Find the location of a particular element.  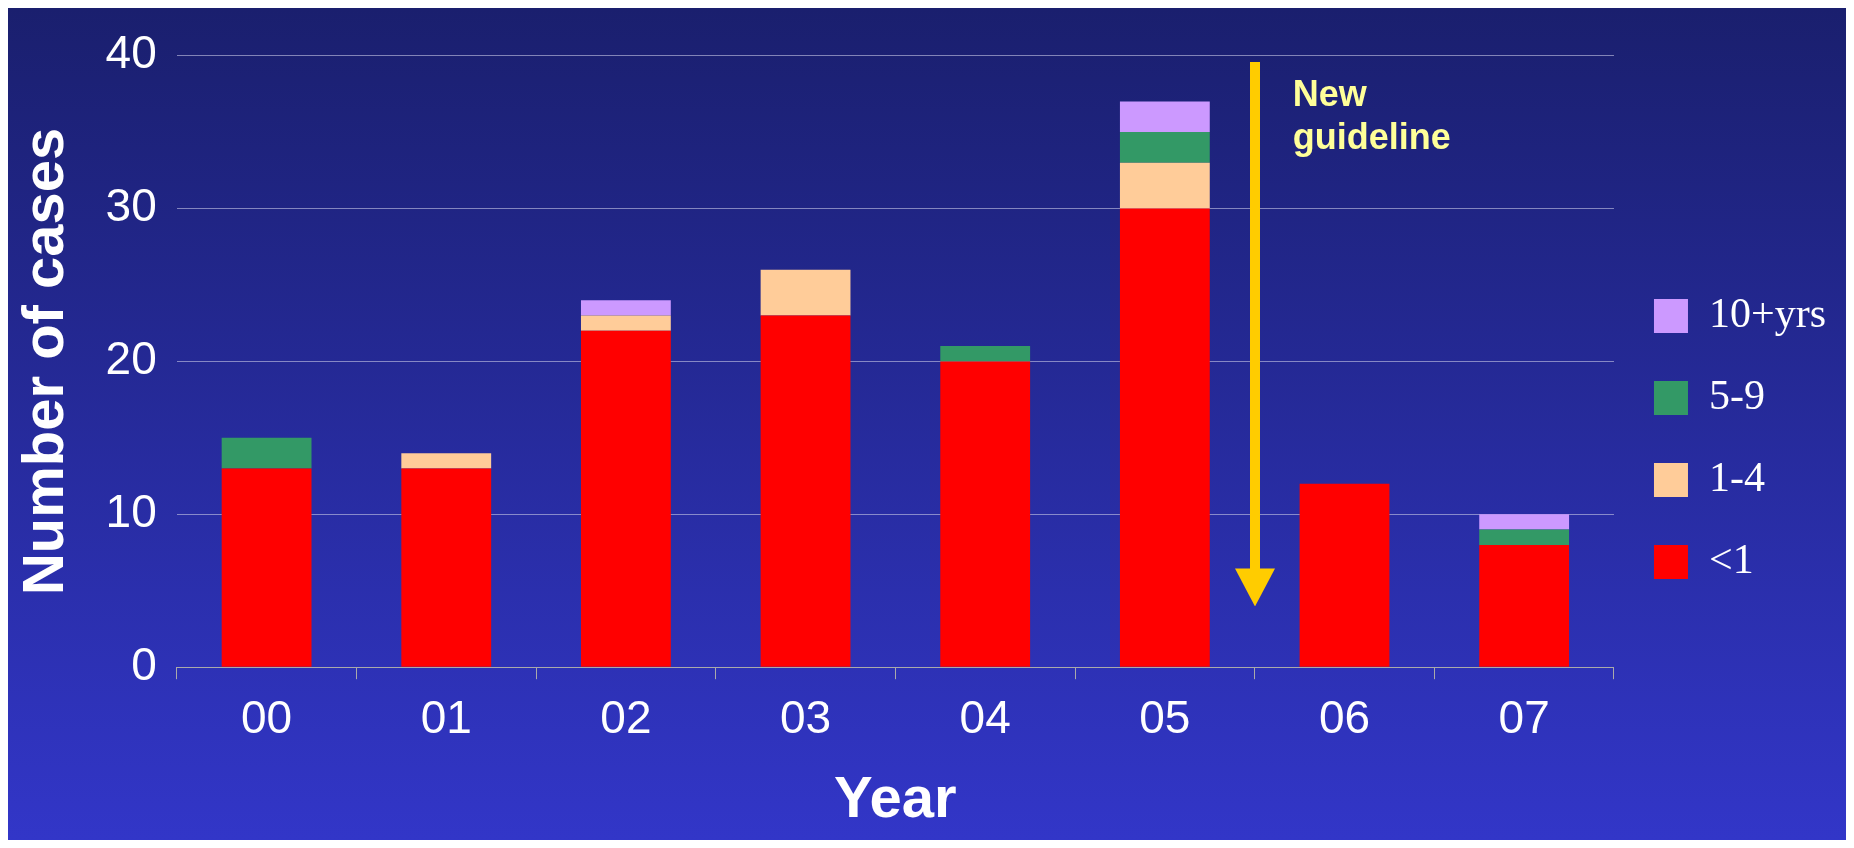

x-tick-label: 06 is located at coordinates (1344, 717).